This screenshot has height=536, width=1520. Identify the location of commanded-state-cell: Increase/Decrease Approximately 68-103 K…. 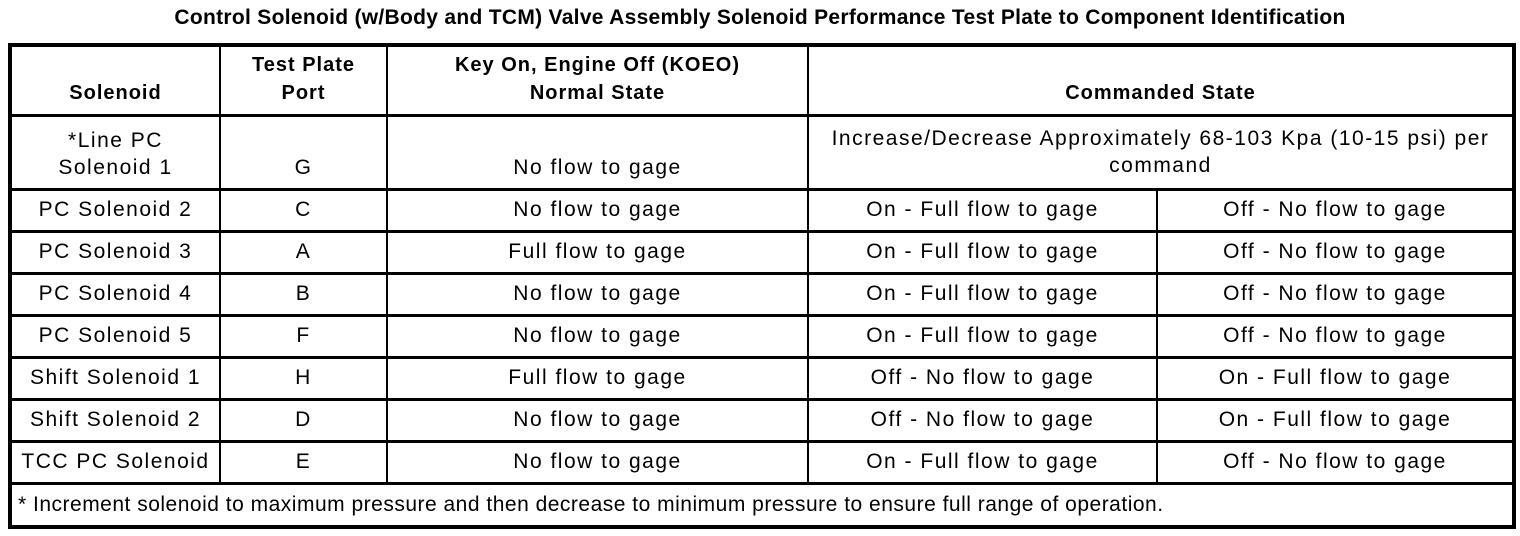
(1161, 152).